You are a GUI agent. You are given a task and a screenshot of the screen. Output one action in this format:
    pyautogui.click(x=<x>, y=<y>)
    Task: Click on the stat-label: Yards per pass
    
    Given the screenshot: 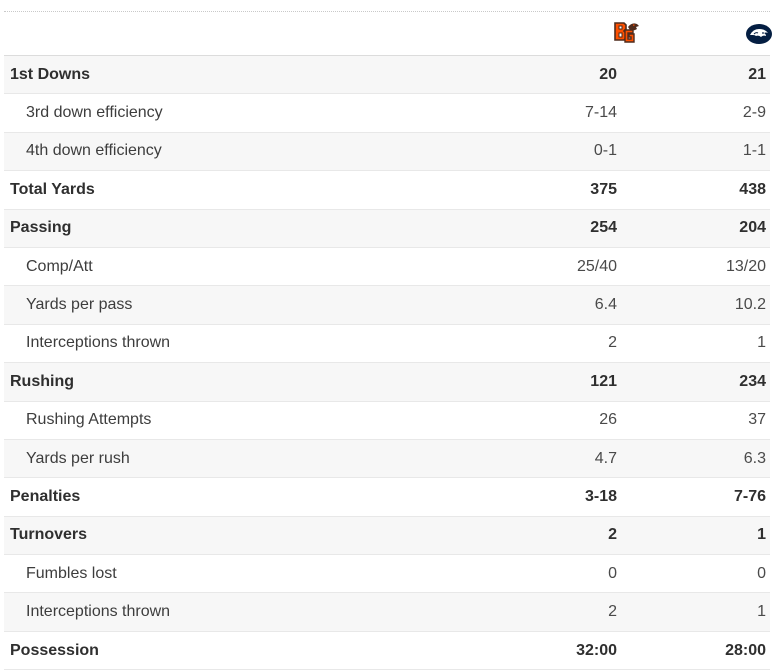 What is the action you would take?
    pyautogui.click(x=79, y=305)
    